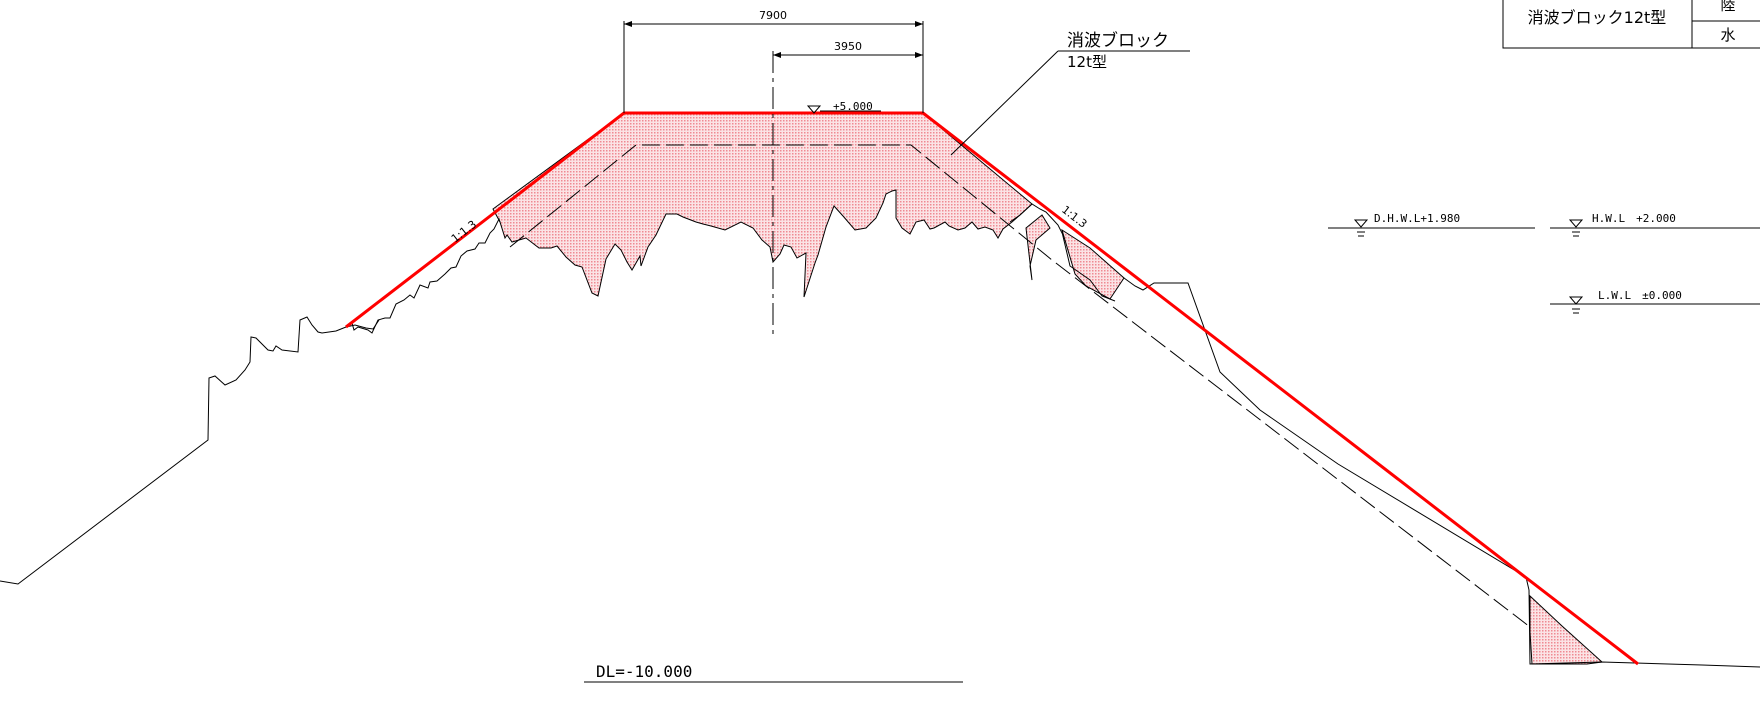  Describe the element at coordinates (773, 15) in the screenshot. I see `dimension-7900-text: 7900` at that location.